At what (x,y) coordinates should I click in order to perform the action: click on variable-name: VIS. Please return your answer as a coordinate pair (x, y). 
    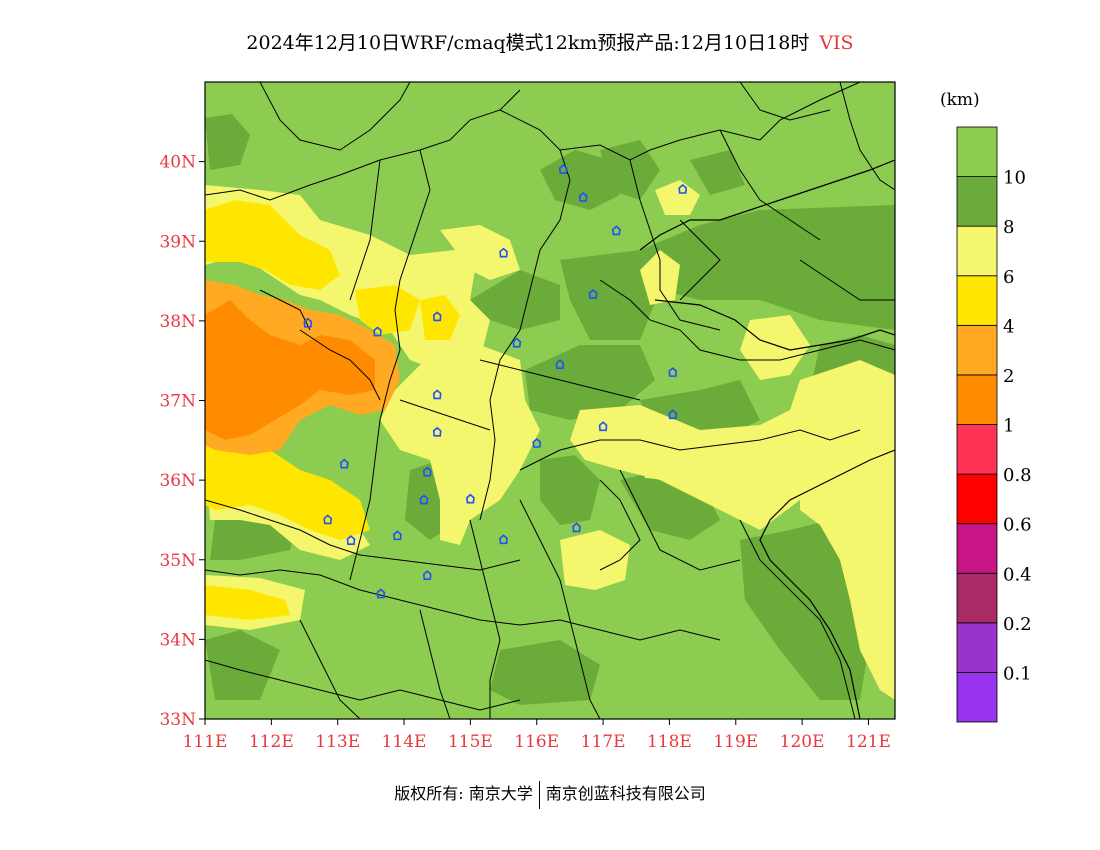
    Looking at the image, I should click on (836, 43).